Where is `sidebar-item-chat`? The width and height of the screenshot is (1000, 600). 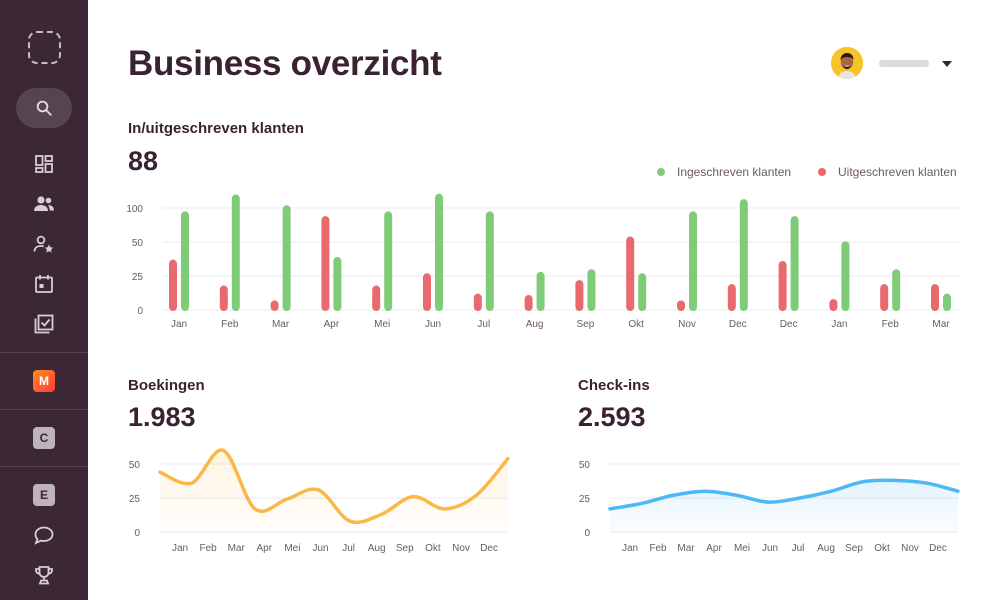
sidebar-item-chat is located at coordinates (44, 535).